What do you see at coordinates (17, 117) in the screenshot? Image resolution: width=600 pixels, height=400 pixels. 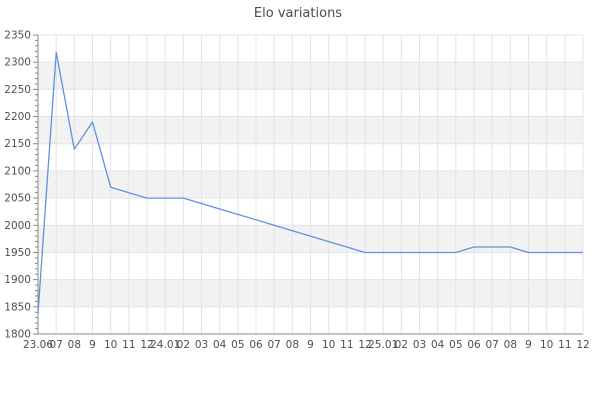 I see `y-axis-label: 2200` at bounding box center [17, 117].